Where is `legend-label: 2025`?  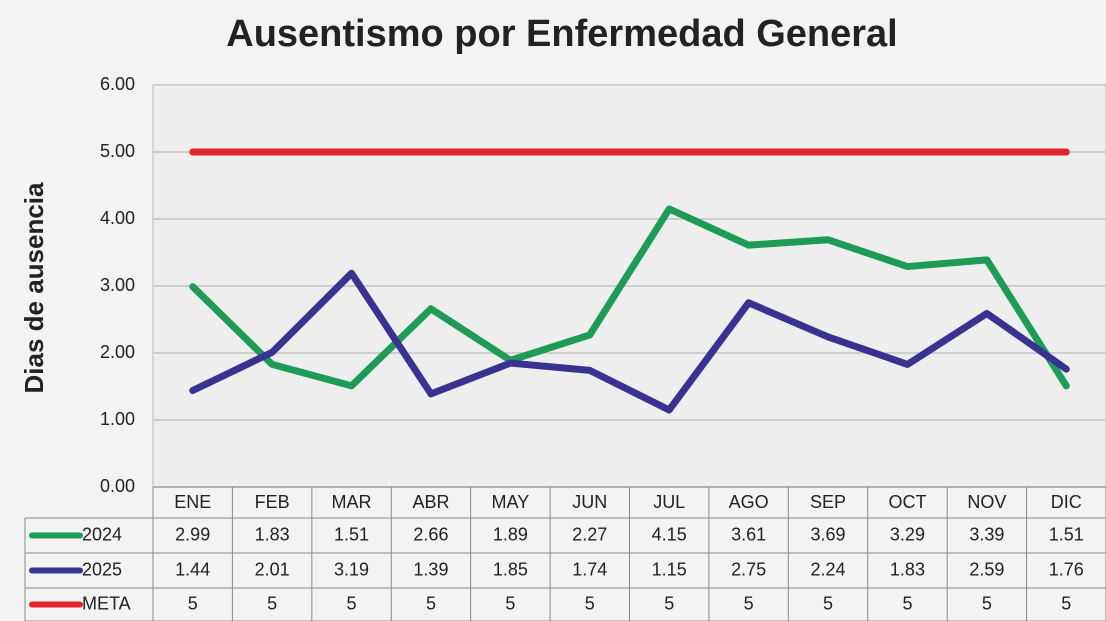 legend-label: 2025 is located at coordinates (102, 569).